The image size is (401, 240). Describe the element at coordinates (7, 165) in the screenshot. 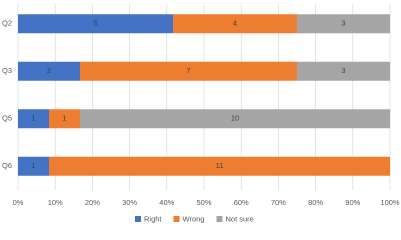

I see `y-tick-label: Q6` at that location.